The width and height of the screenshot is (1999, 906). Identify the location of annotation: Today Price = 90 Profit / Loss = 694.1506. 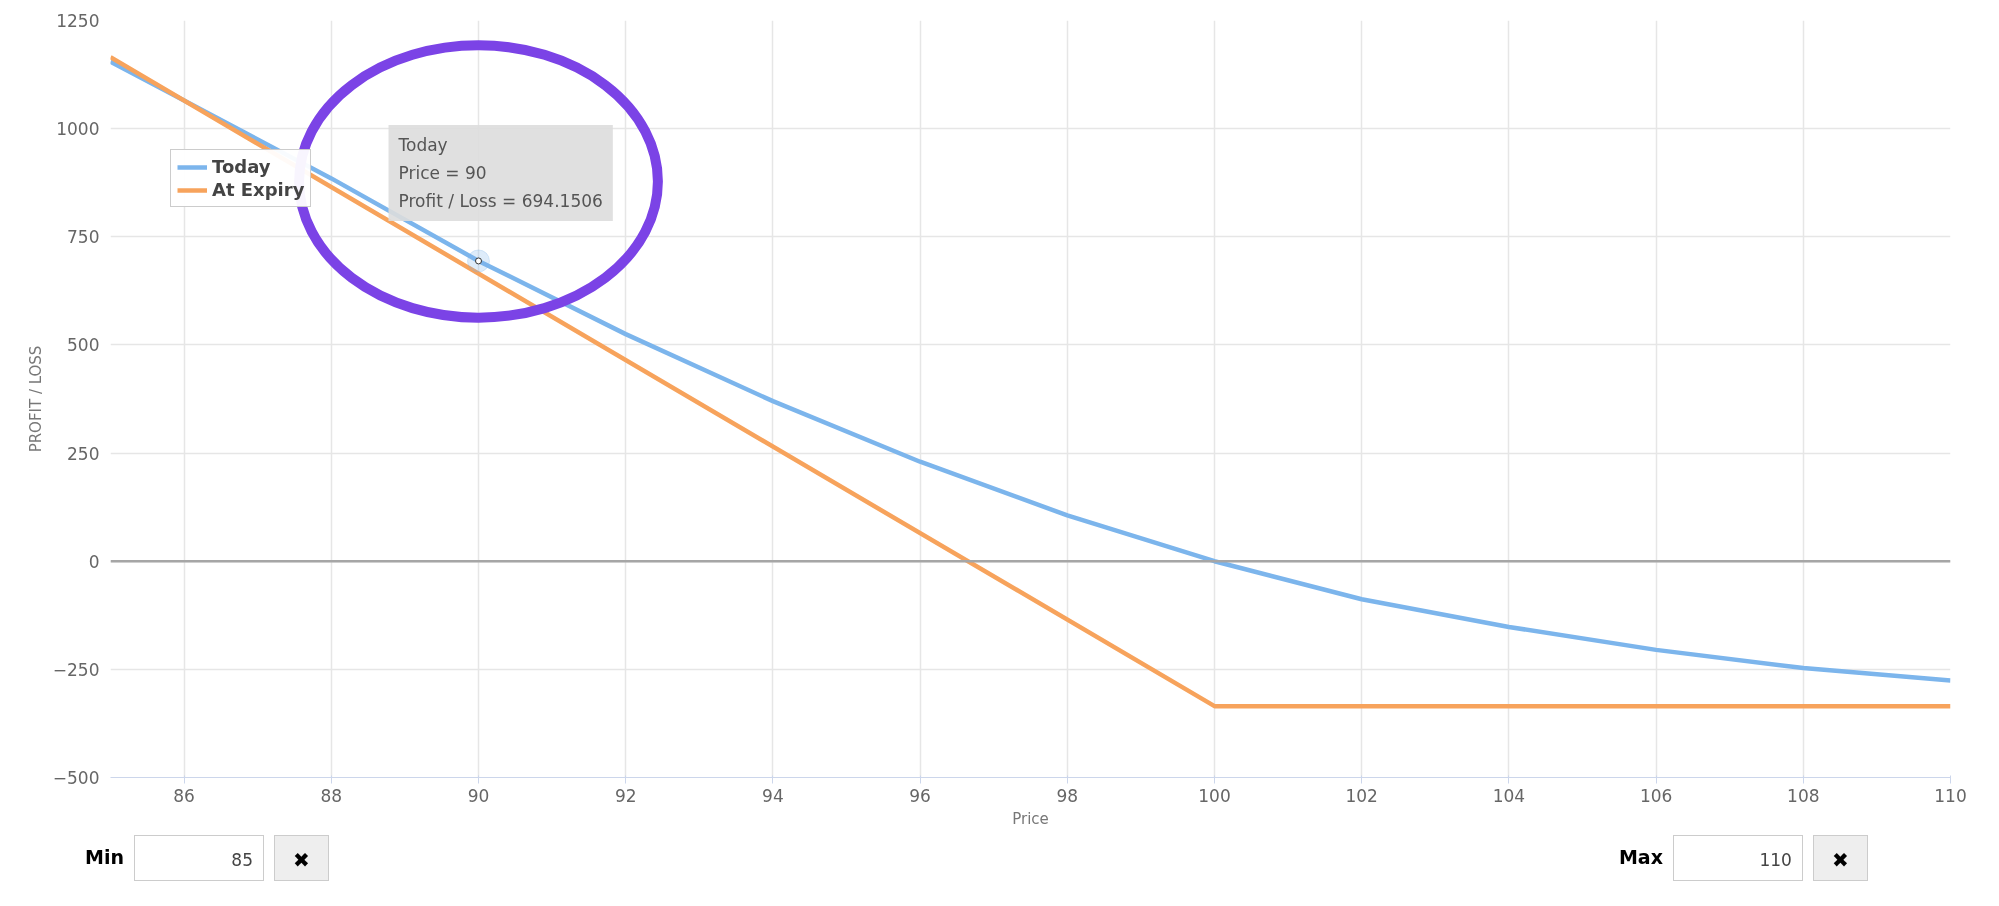
(500, 172).